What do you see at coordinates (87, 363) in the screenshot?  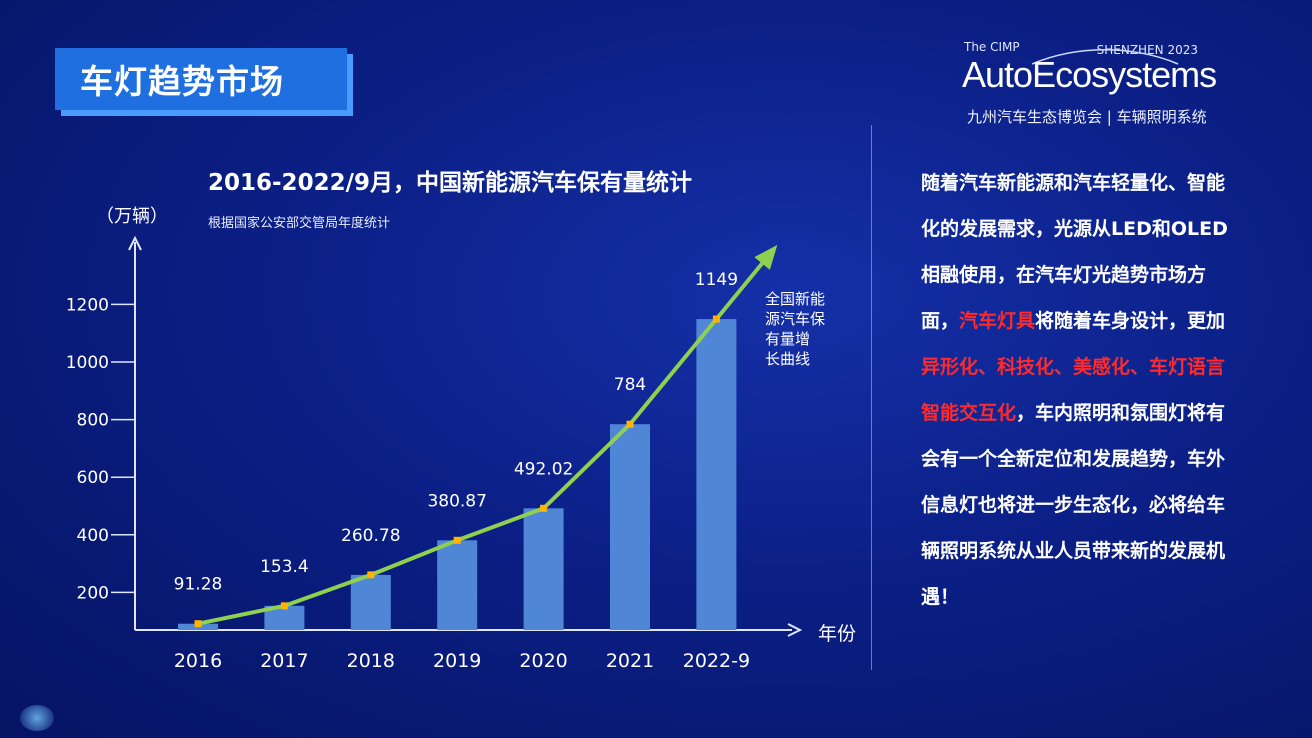 I see `y-tick-label: 1000` at bounding box center [87, 363].